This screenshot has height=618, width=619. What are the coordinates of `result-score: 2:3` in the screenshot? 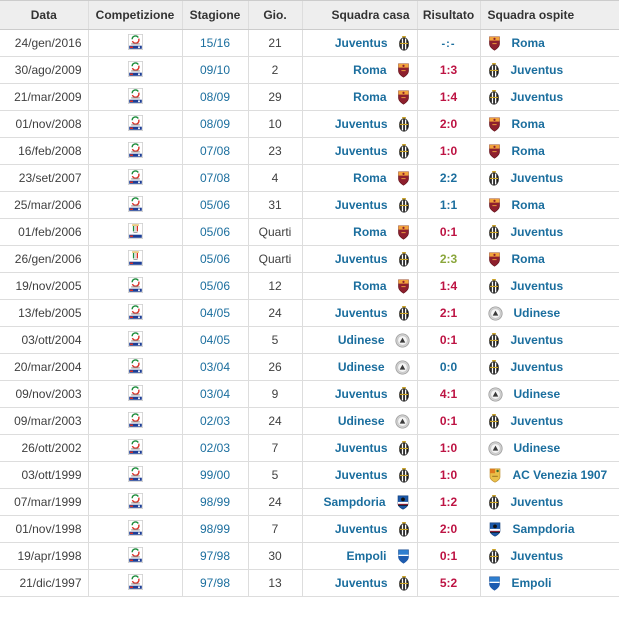 It's located at (448, 259).